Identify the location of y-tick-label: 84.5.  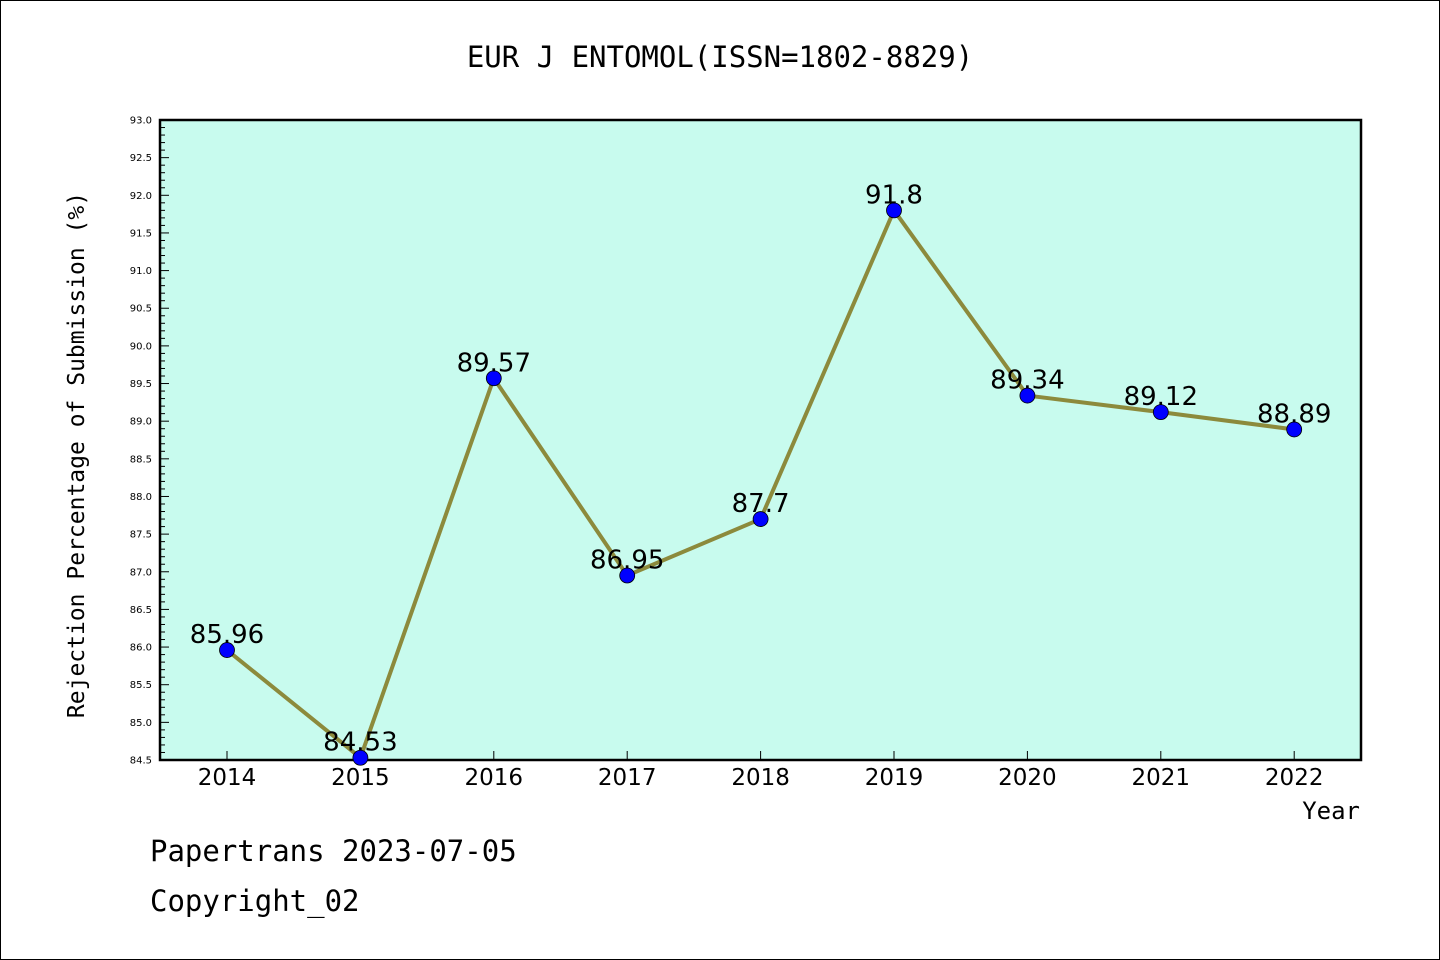
(141, 761).